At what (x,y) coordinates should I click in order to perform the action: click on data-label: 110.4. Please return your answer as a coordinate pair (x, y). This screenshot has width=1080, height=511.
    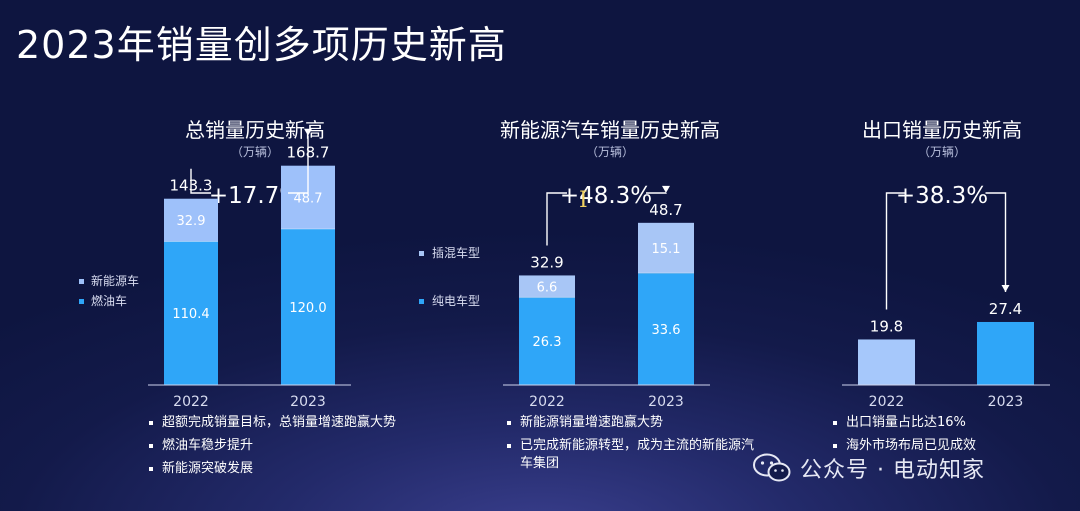
    Looking at the image, I should click on (190, 314).